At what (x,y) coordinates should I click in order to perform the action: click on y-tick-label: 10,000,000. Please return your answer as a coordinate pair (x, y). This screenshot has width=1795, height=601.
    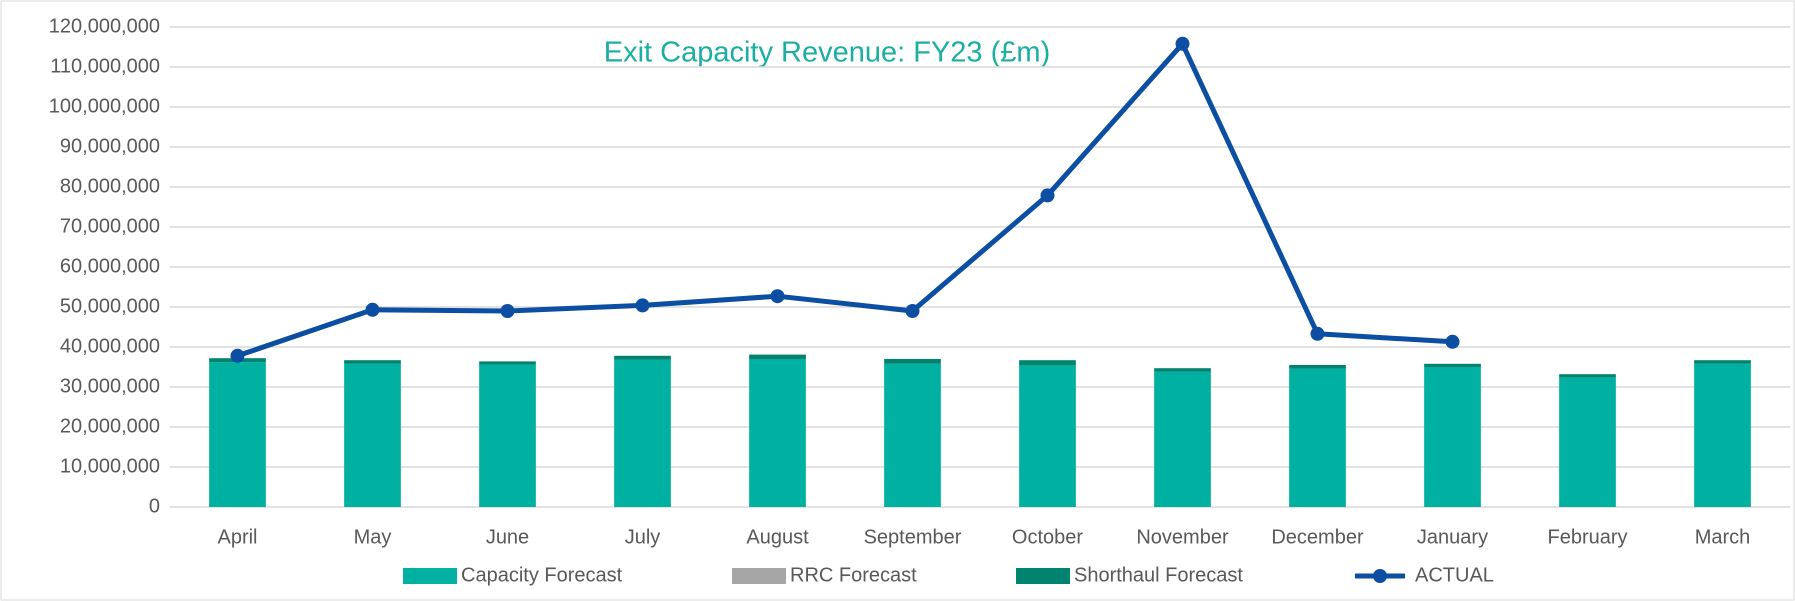
    Looking at the image, I should click on (110, 466).